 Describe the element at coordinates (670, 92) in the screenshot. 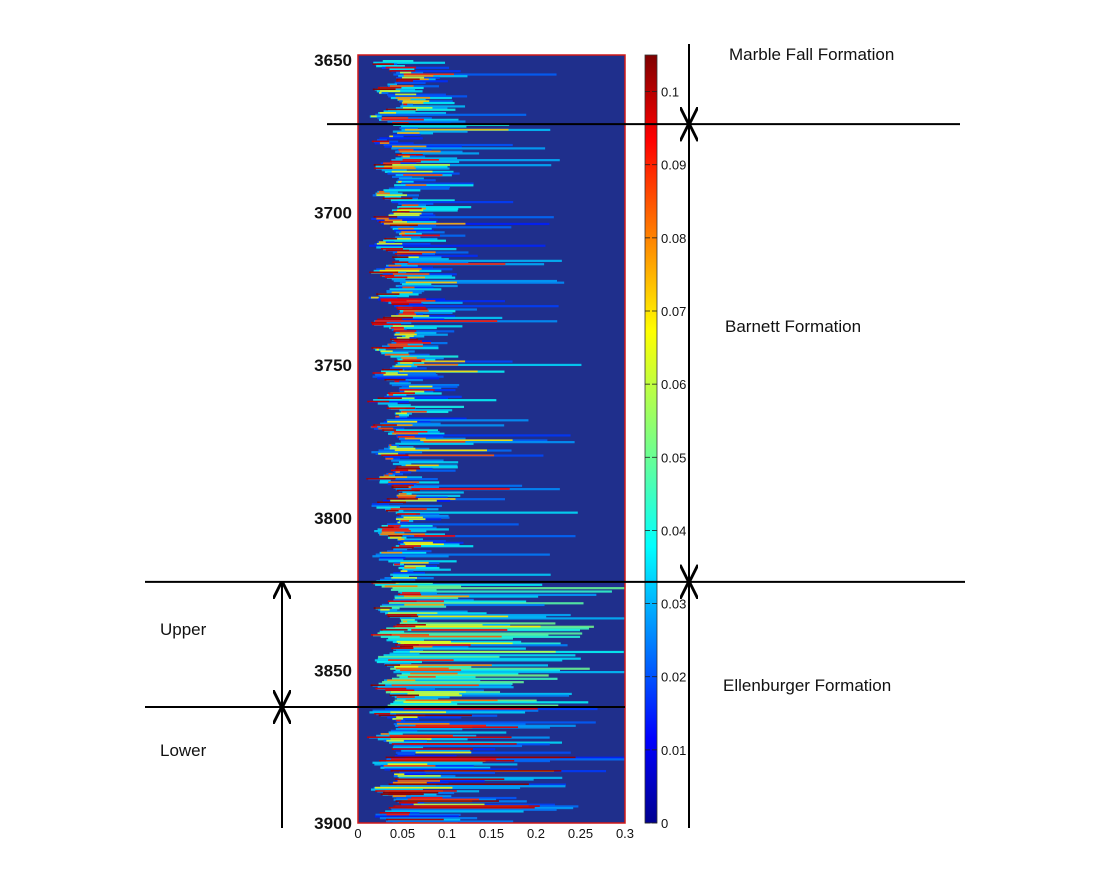

I see `colorbar-tick-label: 0.1` at that location.